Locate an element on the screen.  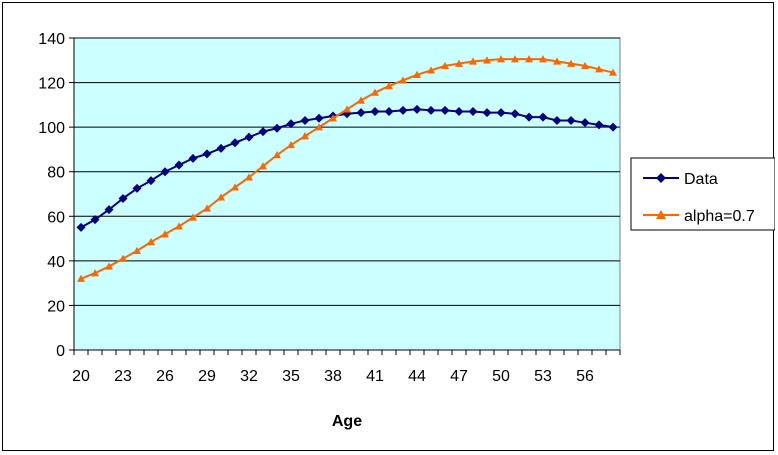
x-tick-label: 41 is located at coordinates (375, 376).